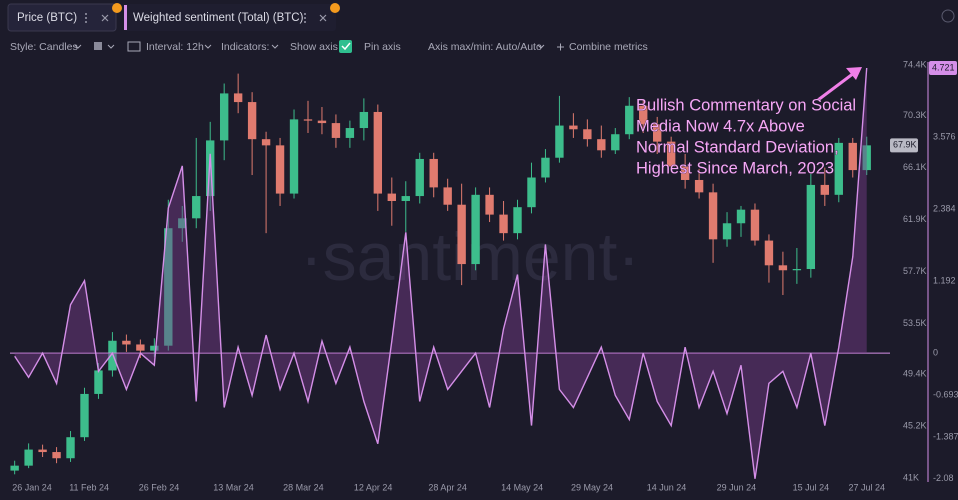 This screenshot has width=958, height=500. I want to click on y-tick-label: 74.4K, so click(915, 64).